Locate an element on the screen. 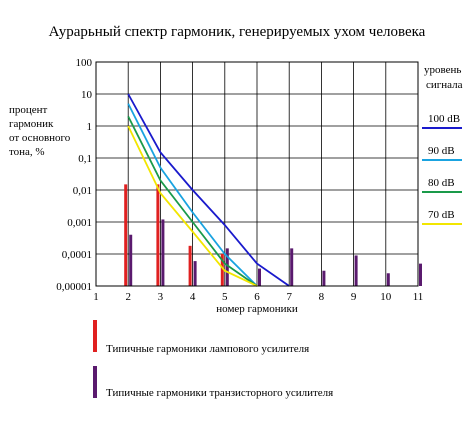 This screenshot has height=427, width=474. x-tick-label: 1 is located at coordinates (96, 297).